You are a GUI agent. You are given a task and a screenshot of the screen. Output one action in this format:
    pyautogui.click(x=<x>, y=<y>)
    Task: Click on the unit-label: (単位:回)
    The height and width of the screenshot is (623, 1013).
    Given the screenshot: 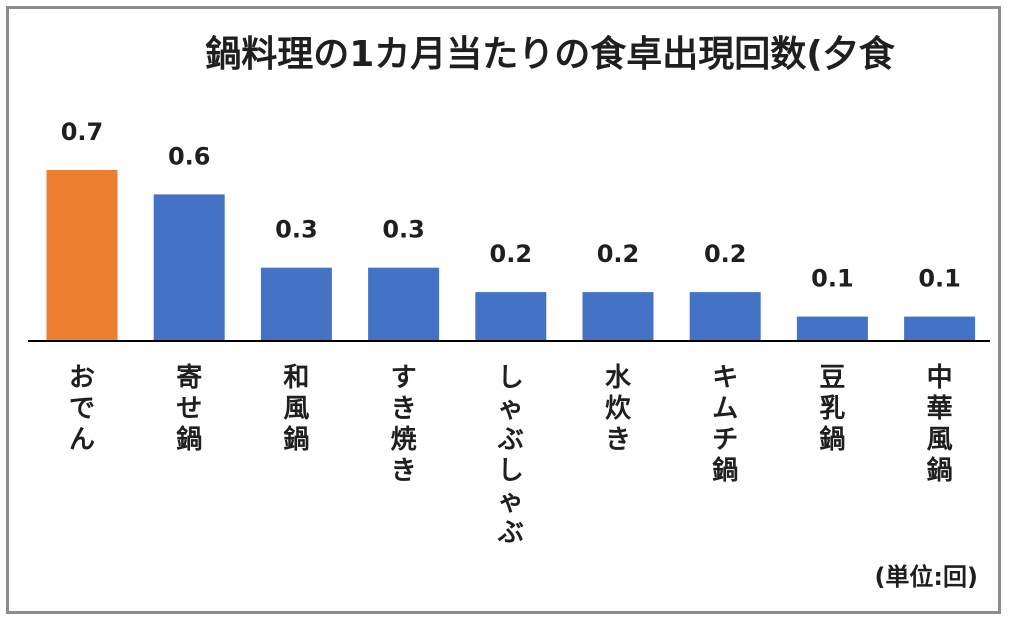 What is the action you would take?
    pyautogui.click(x=926, y=577)
    